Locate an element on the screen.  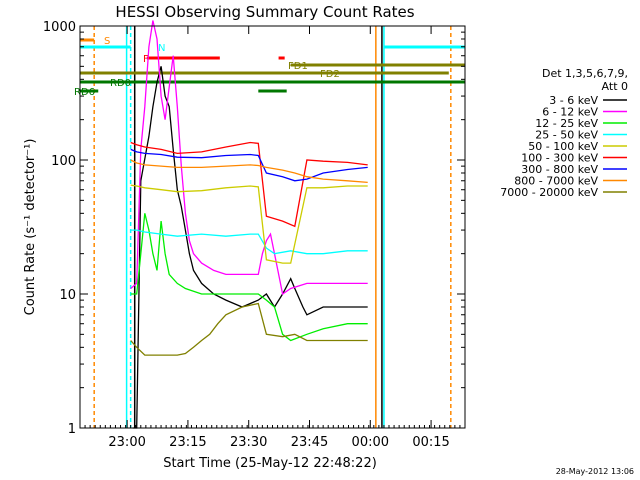
x-tick-label: 23:30 is located at coordinates (248, 442).